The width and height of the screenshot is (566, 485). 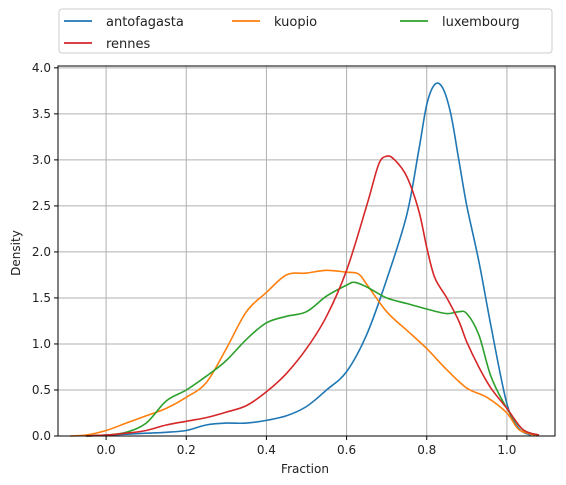 I want to click on legend-label-luxembourg: luxembourg, so click(x=481, y=22).